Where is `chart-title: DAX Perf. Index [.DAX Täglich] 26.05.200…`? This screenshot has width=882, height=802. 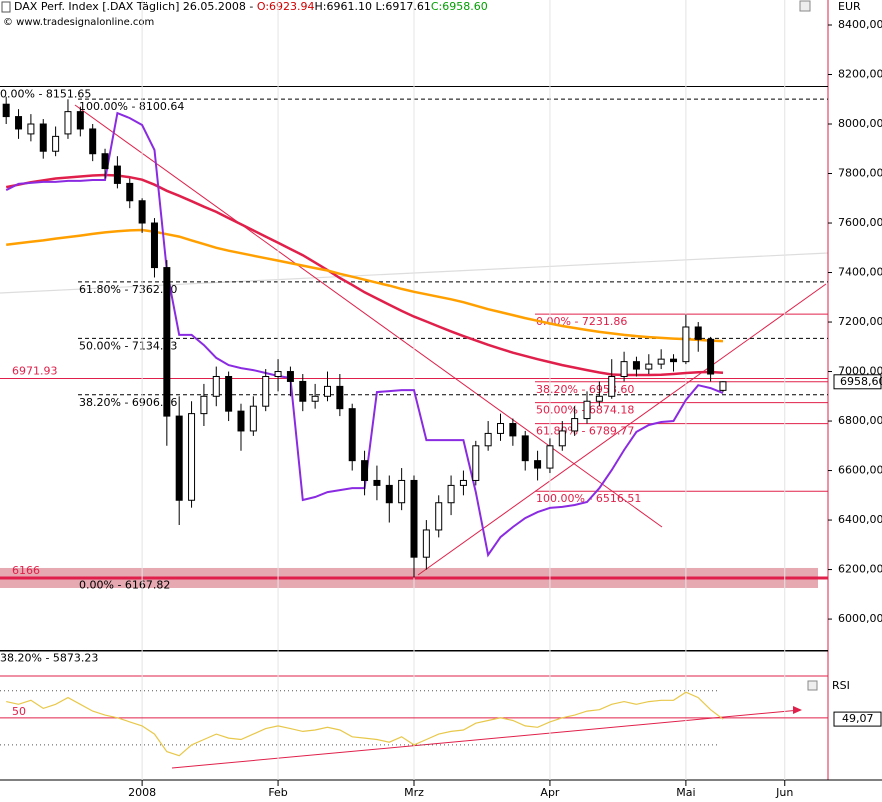
chart-title: DAX Perf. Index [.DAX Täglich] 26.05.200… is located at coordinates (251, 6).